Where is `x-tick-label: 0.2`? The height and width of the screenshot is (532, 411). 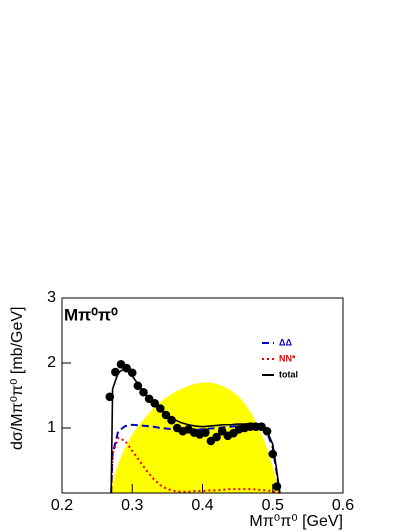
x-tick-label: 0.2 is located at coordinates (62, 505).